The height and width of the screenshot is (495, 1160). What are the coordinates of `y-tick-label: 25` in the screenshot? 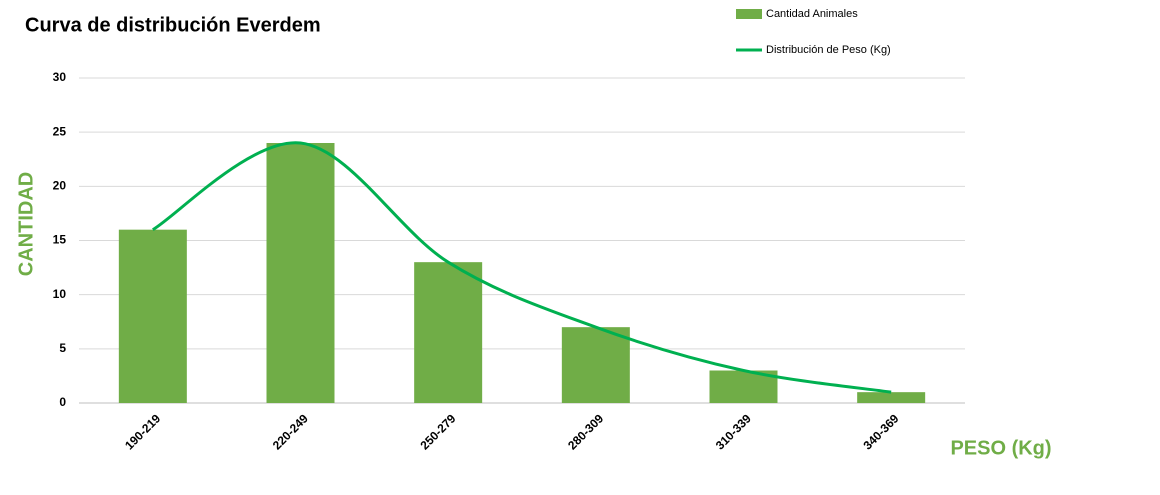 It's located at (60, 131).